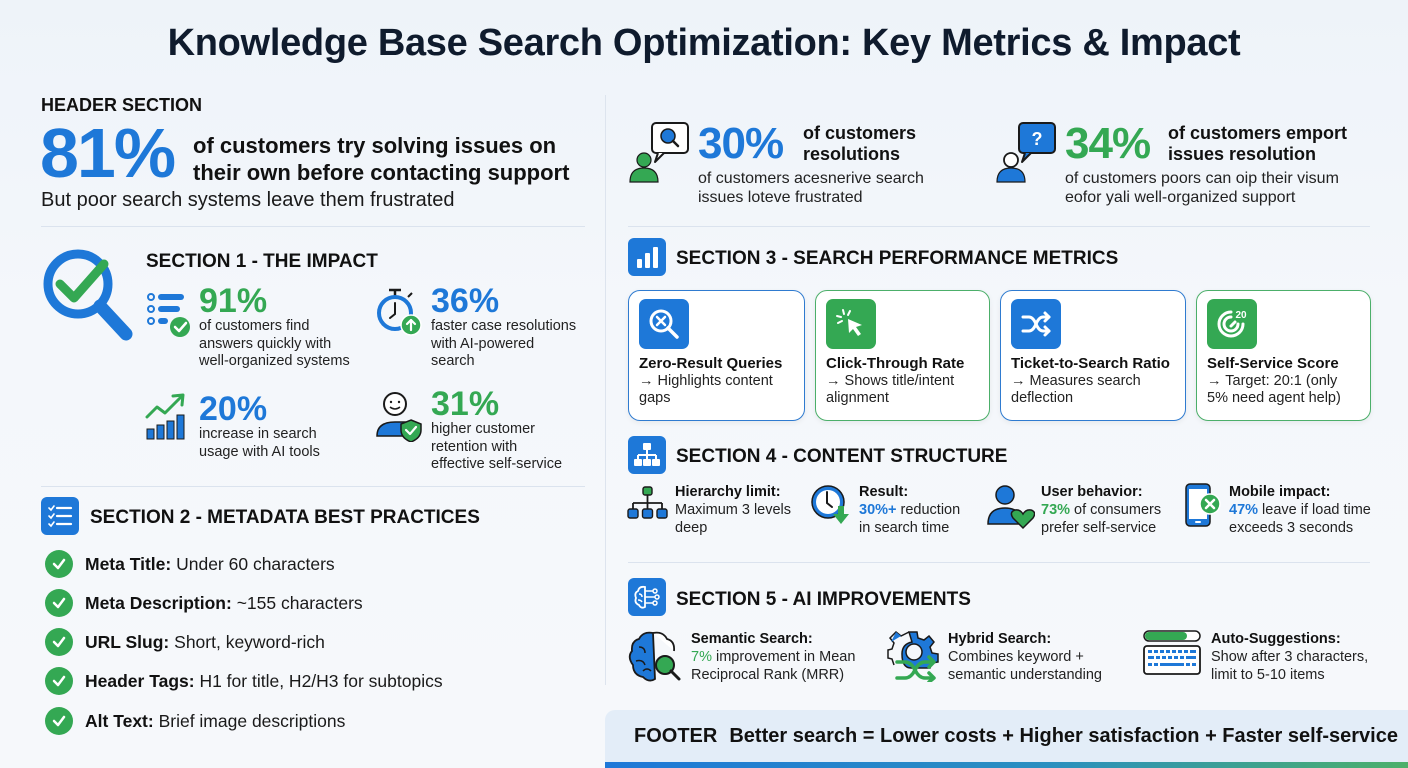  I want to click on metadata-item-text: Meta Description: ~155 characters, so click(224, 603).